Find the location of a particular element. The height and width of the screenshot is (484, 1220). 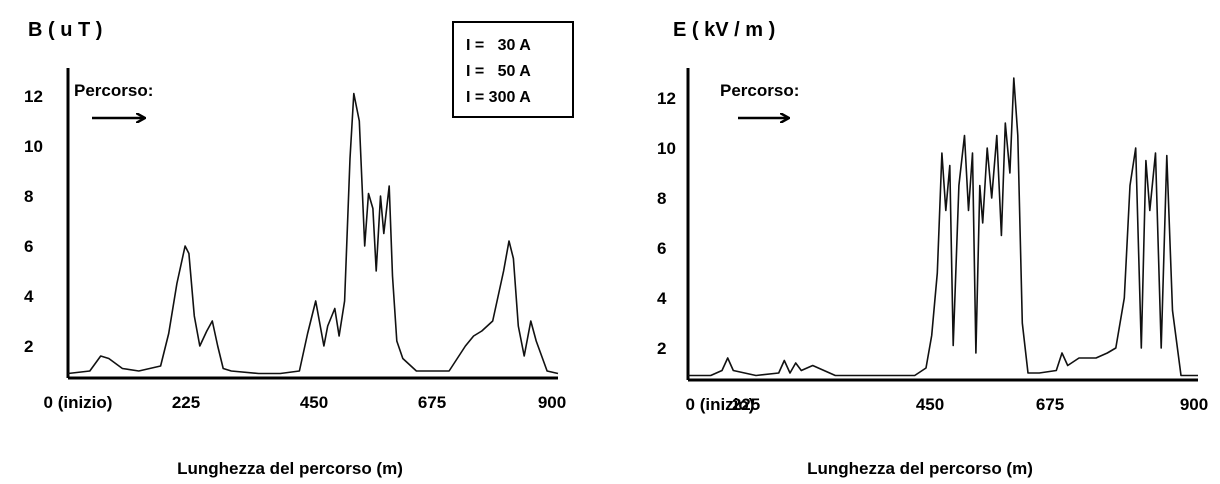

legend: I = 30 A I = 50 A I = 300 A is located at coordinates (513, 69).